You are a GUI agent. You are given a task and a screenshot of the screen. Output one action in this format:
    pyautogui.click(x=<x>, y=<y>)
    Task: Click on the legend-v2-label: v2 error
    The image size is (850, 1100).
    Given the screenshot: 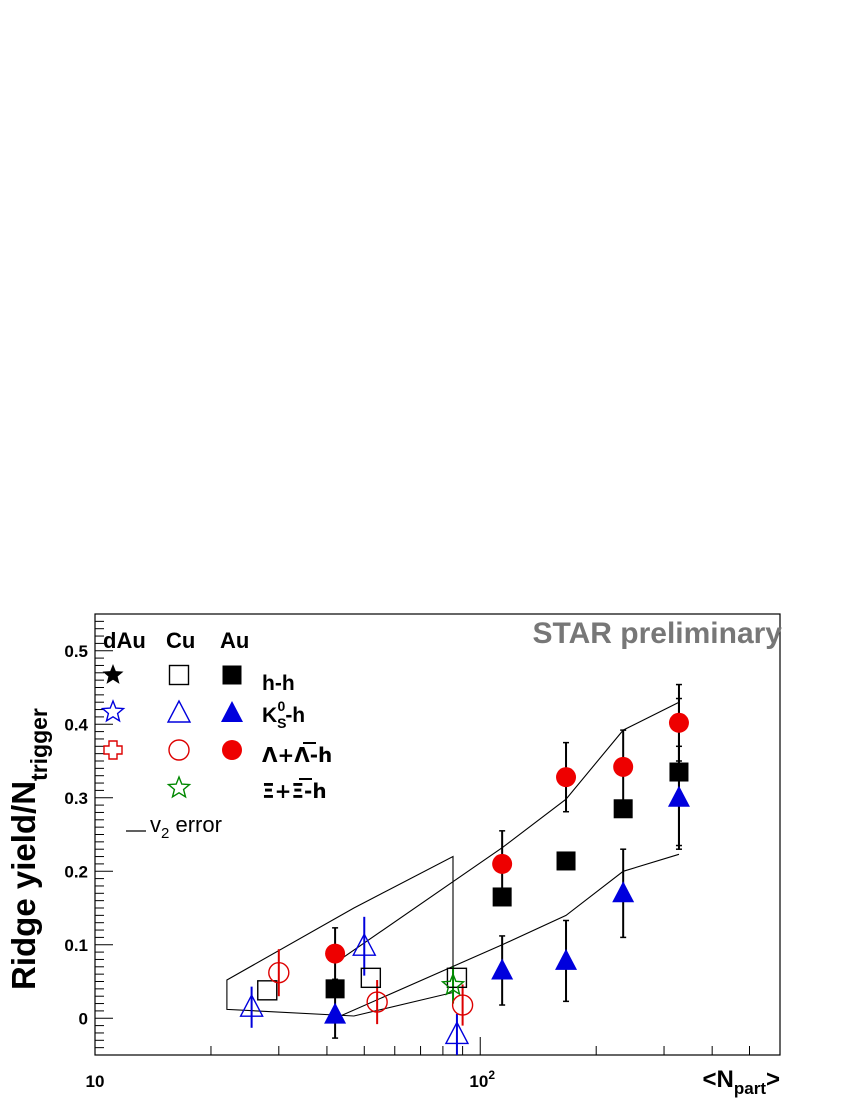 What is the action you would take?
    pyautogui.click(x=186, y=827)
    